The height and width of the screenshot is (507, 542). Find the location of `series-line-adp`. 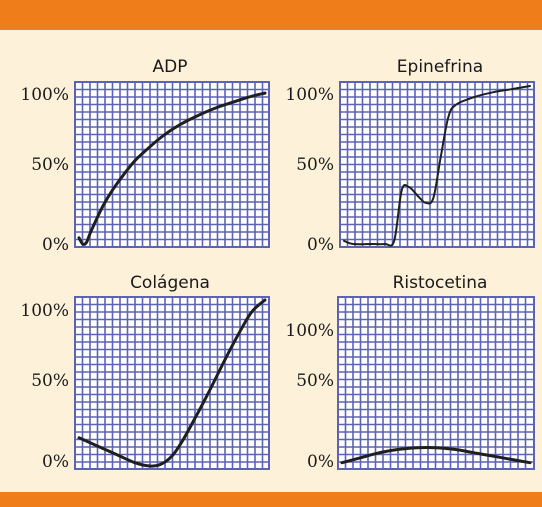

series-line-adp is located at coordinates (172, 168).